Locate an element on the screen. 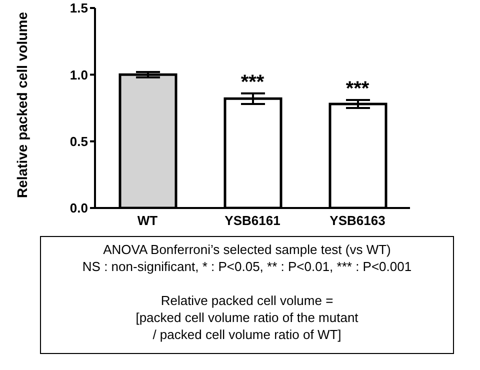 Image resolution: width=480 pixels, height=370 pixels. text: Relative packed cell volume = is located at coordinates (247, 300).